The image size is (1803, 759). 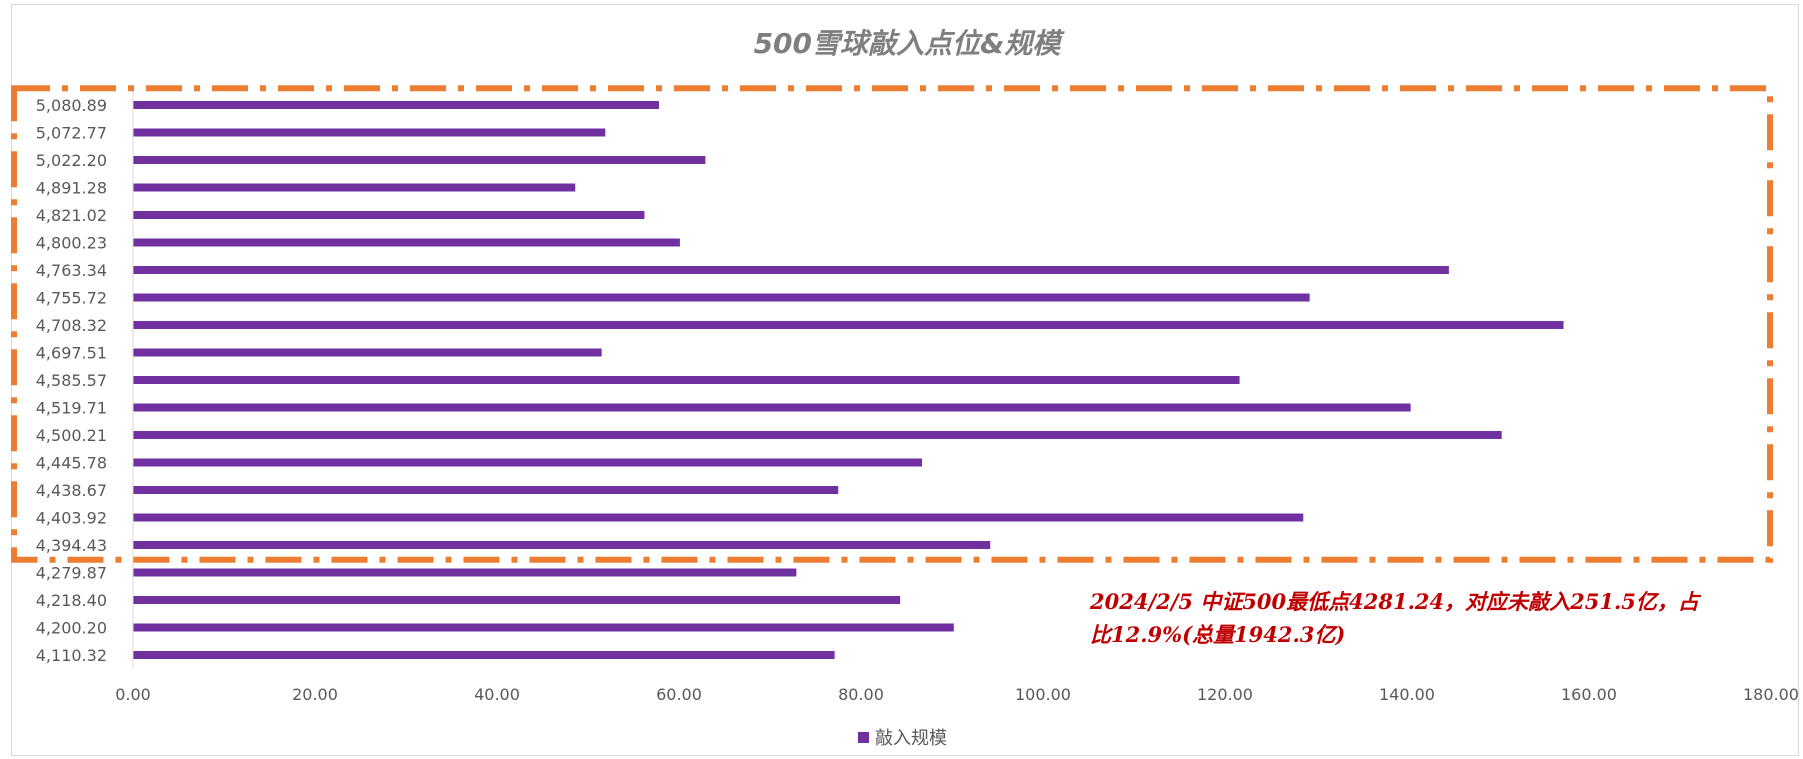 I want to click on chart-title: 500雪球敲入点位&规模, so click(x=910, y=43).